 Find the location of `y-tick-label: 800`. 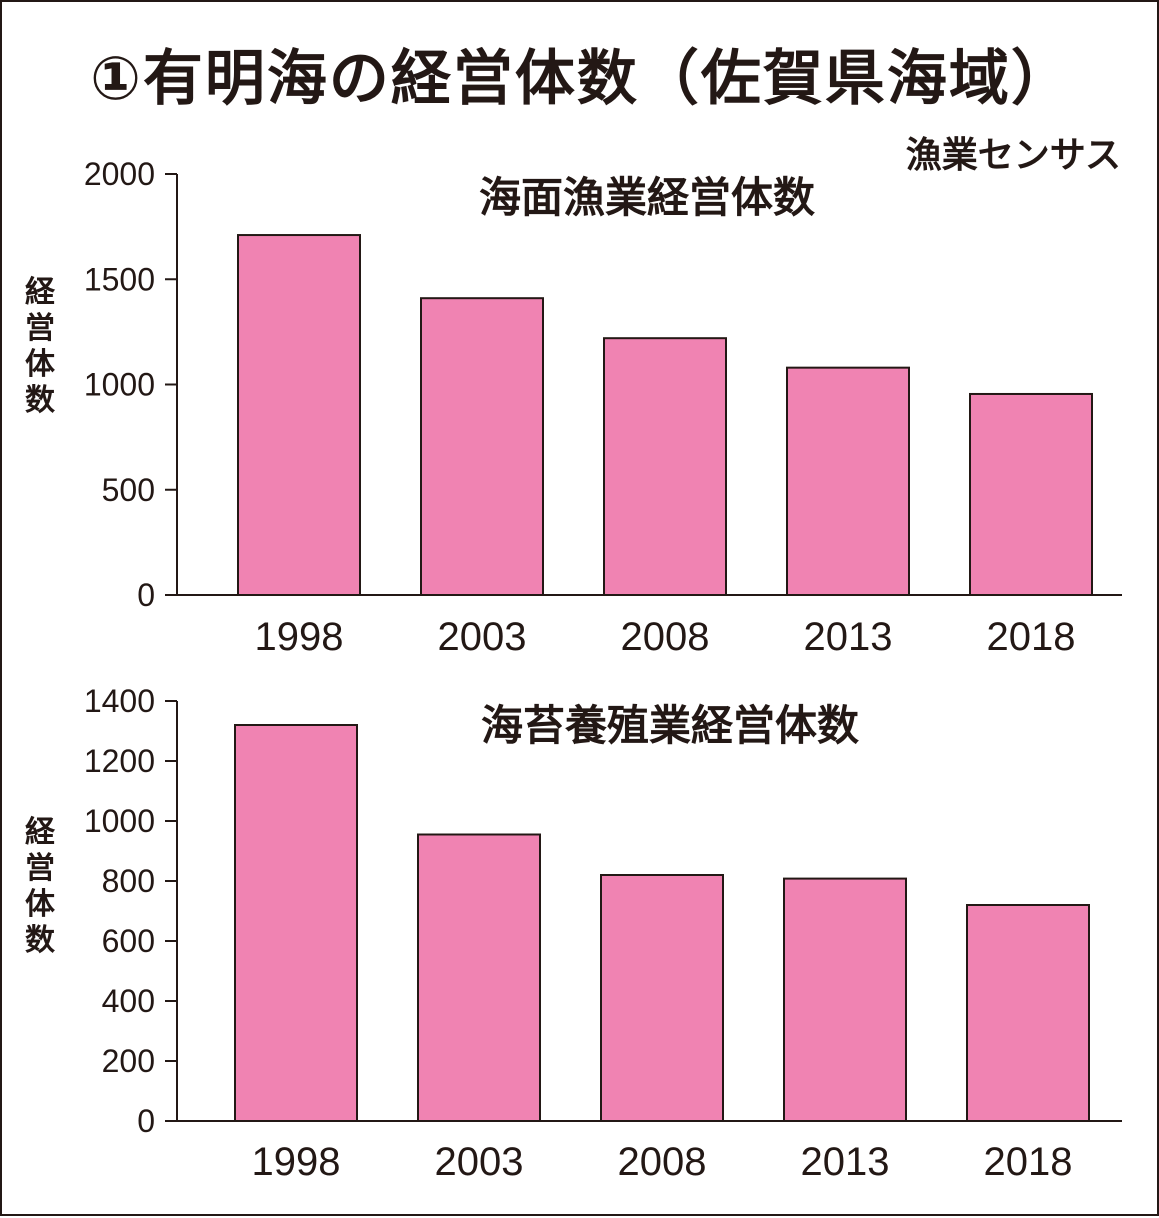

y-tick-label: 800 is located at coordinates (128, 881).